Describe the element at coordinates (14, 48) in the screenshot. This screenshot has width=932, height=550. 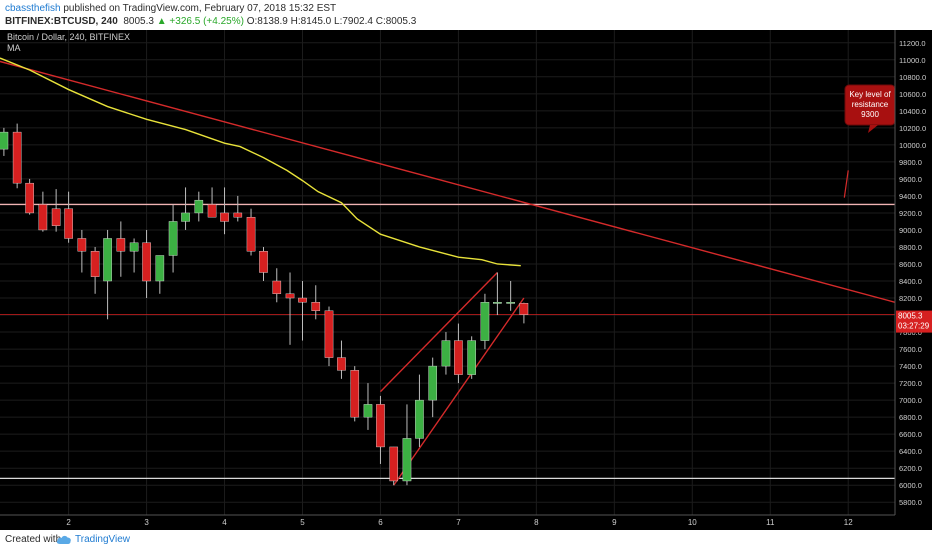
I see `legend-ma: MA` at that location.